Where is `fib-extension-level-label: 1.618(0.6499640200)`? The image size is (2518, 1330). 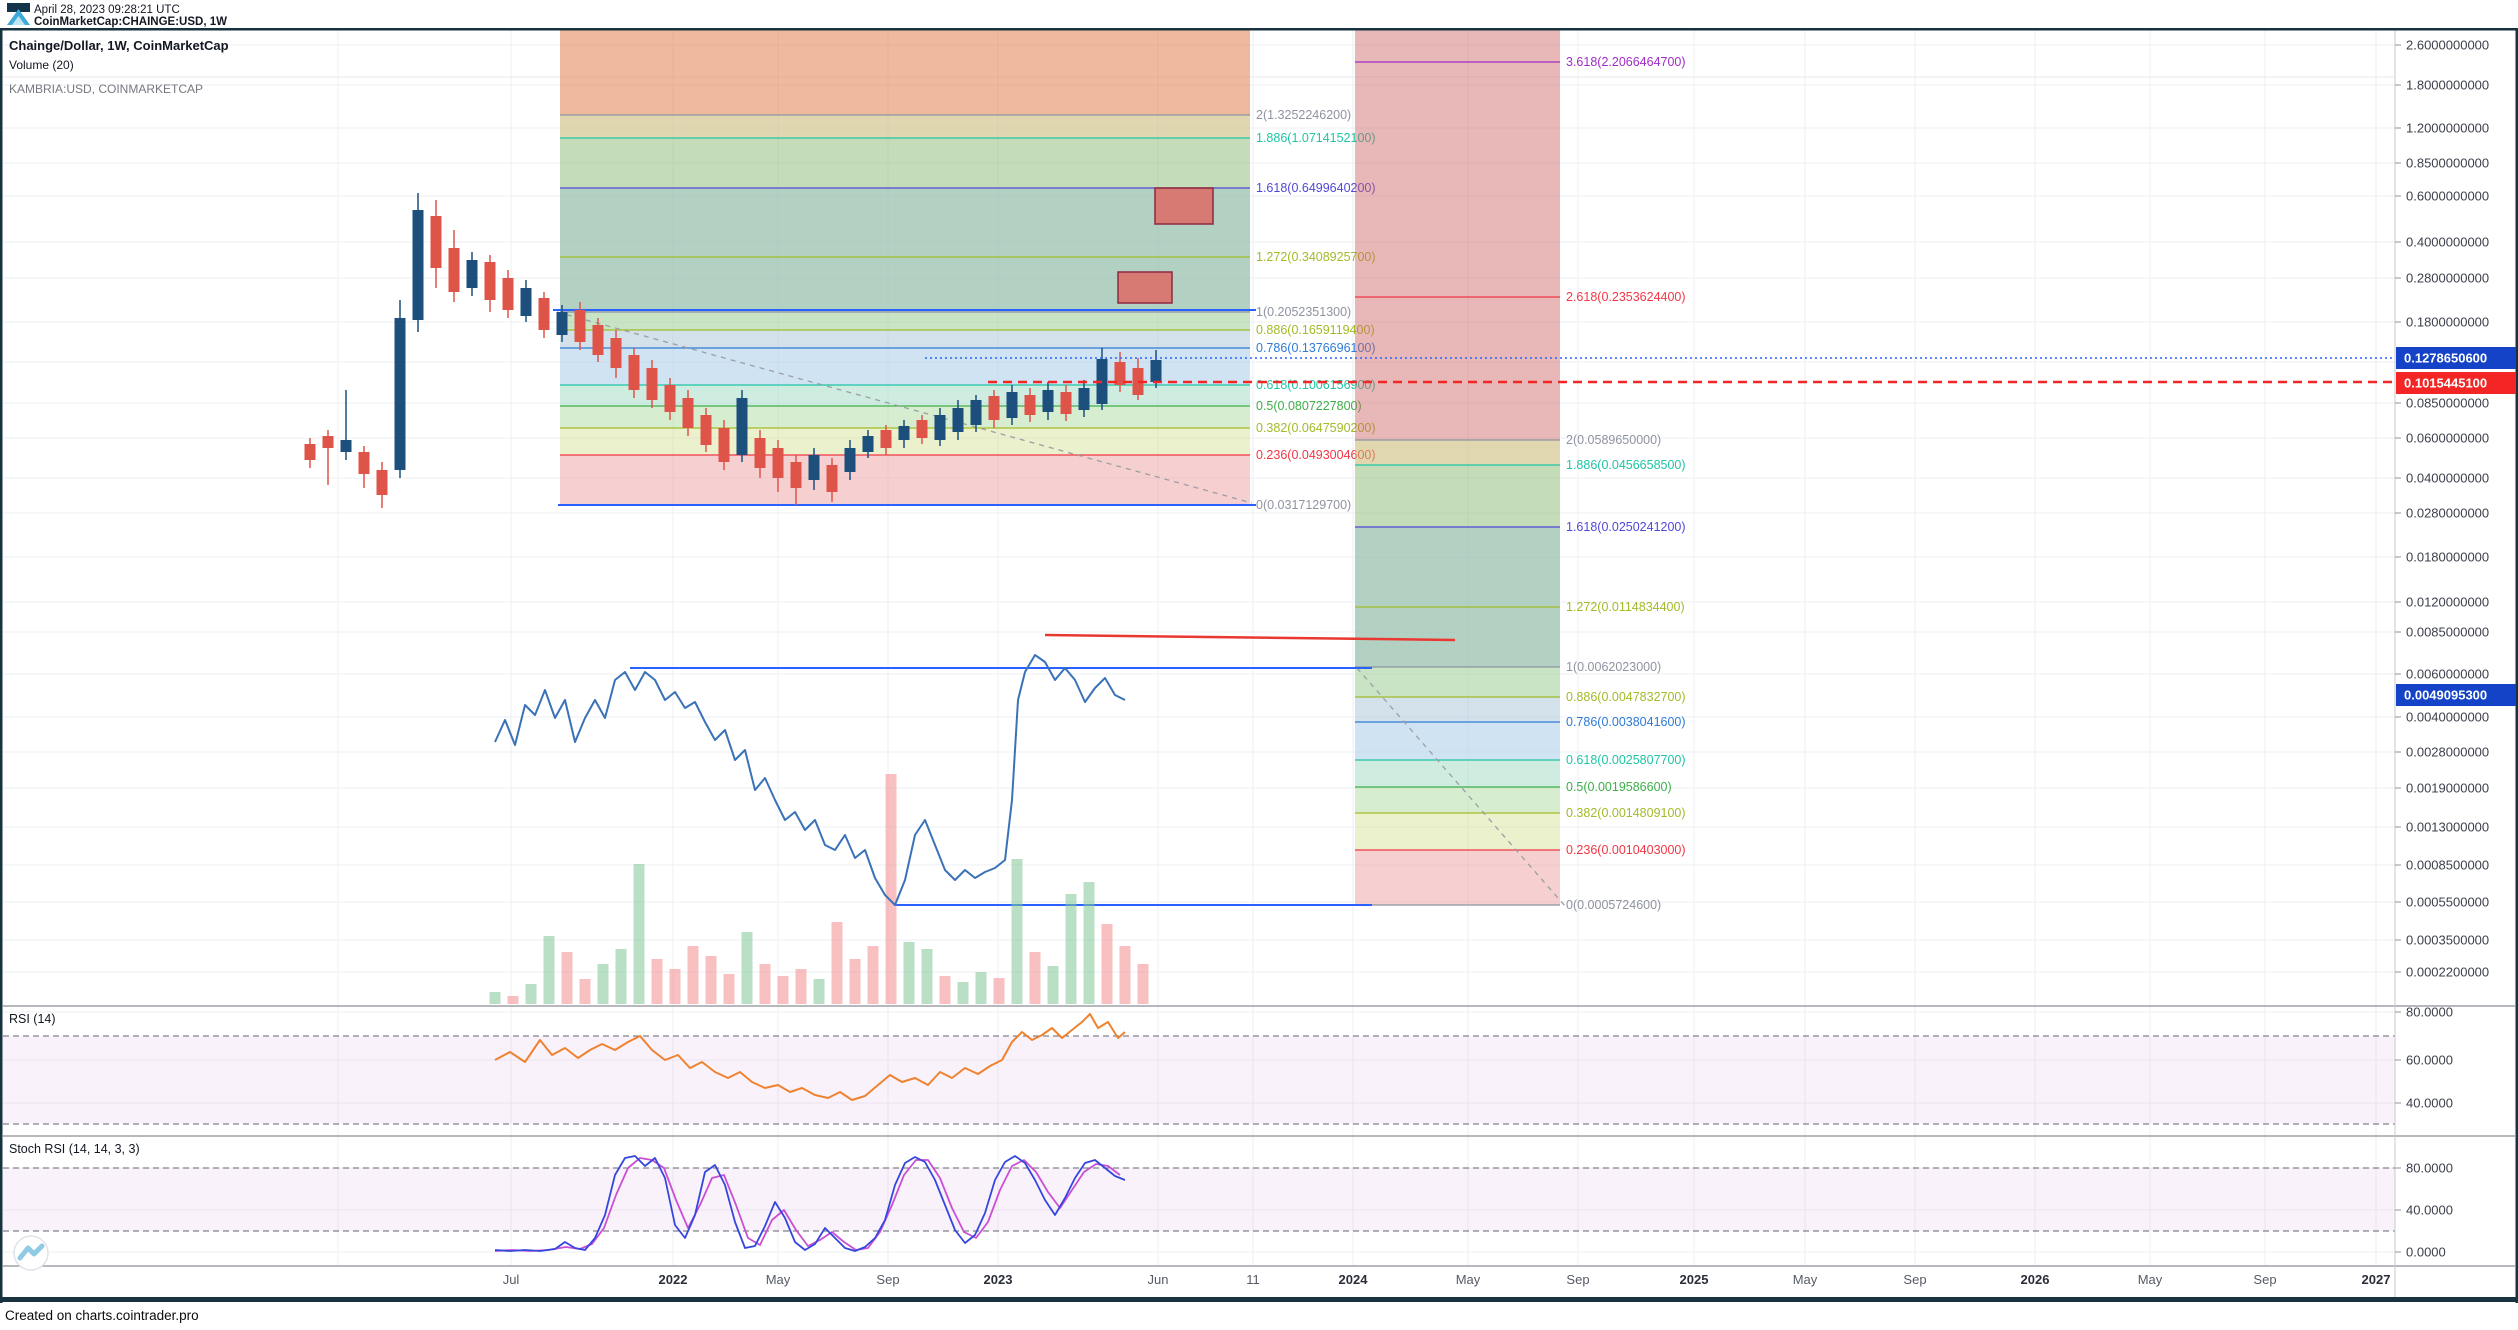
fib-extension-level-label: 1.618(0.6499640200) is located at coordinates (1316, 188).